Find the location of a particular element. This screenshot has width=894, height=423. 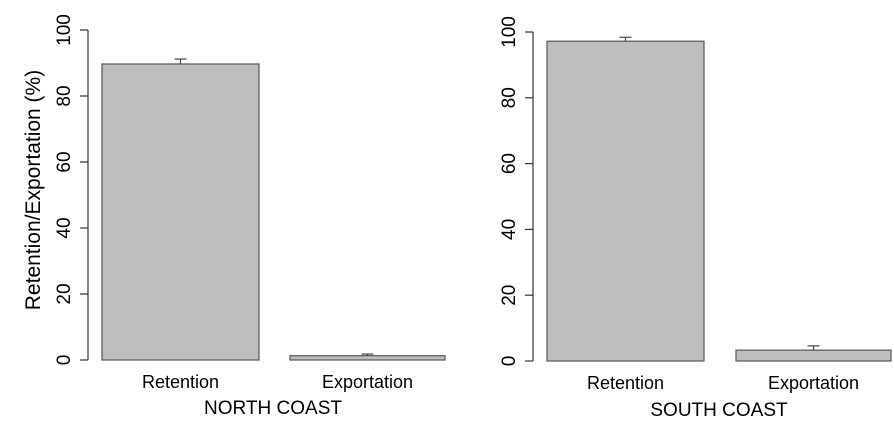

y-axis-title: Retention/Exportation (%) is located at coordinates (33, 190).